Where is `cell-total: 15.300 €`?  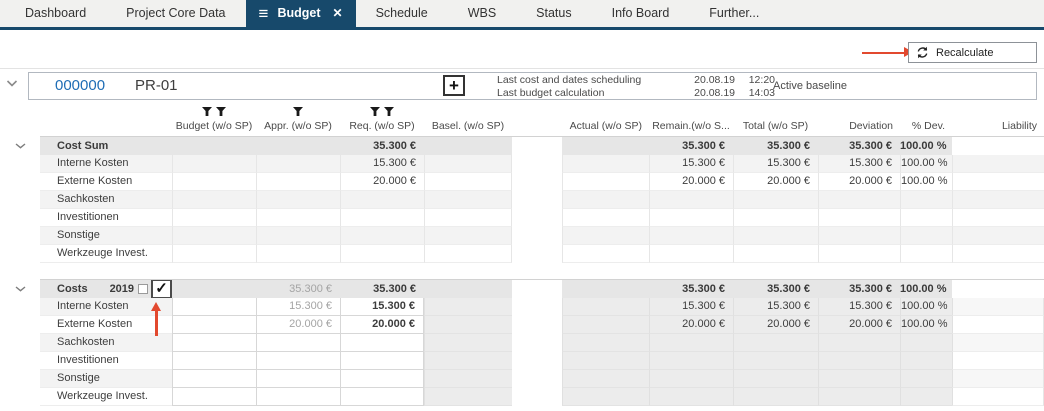 cell-total: 15.300 € is located at coordinates (775, 307).